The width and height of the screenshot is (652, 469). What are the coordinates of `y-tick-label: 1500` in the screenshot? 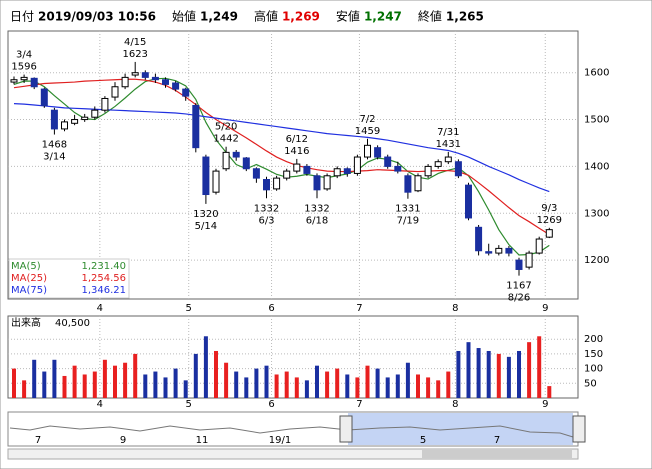 It's located at (596, 120).